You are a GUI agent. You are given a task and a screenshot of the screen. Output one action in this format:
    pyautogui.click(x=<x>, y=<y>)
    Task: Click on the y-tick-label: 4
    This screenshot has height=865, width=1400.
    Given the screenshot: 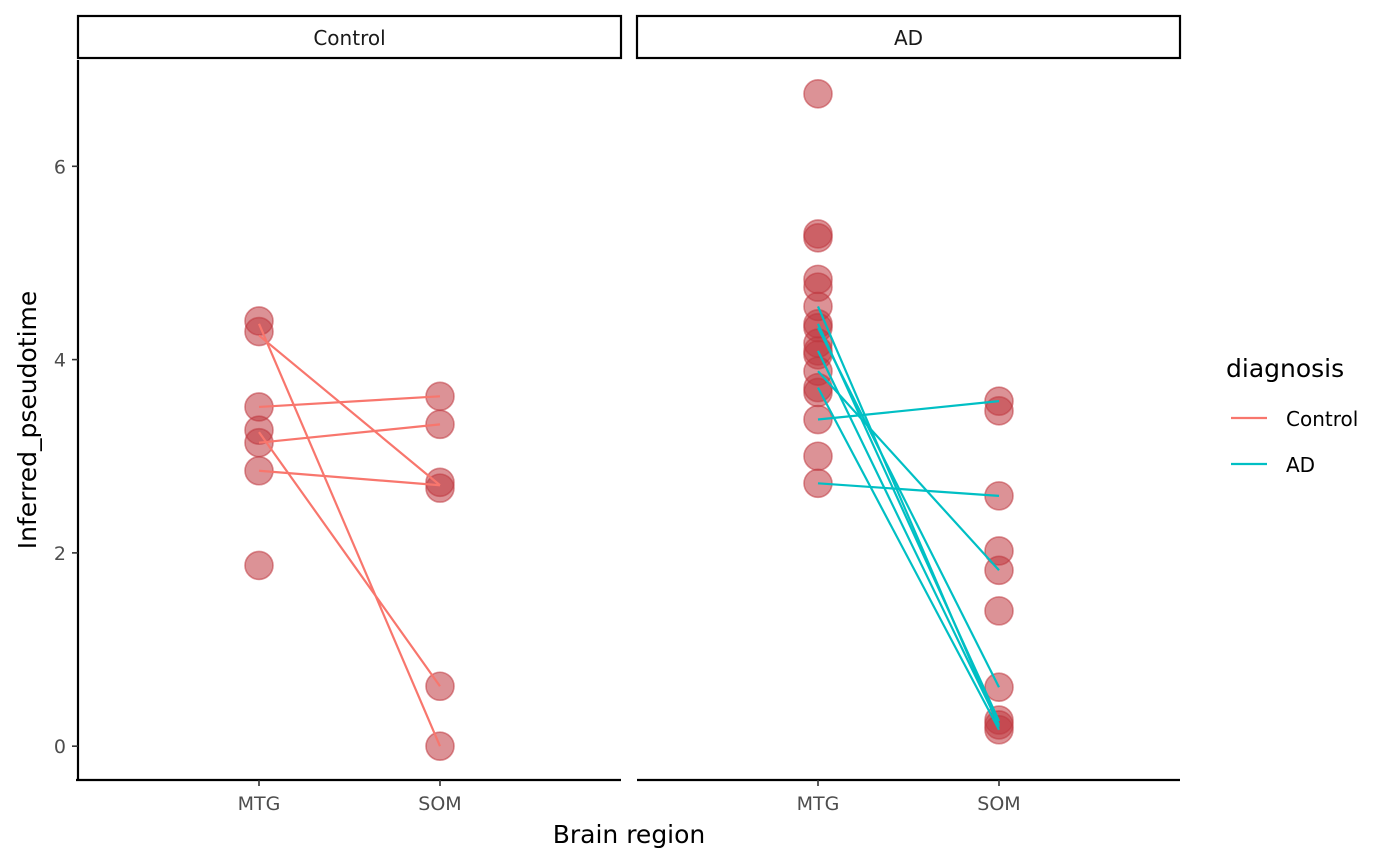 What is the action you would take?
    pyautogui.click(x=60, y=361)
    